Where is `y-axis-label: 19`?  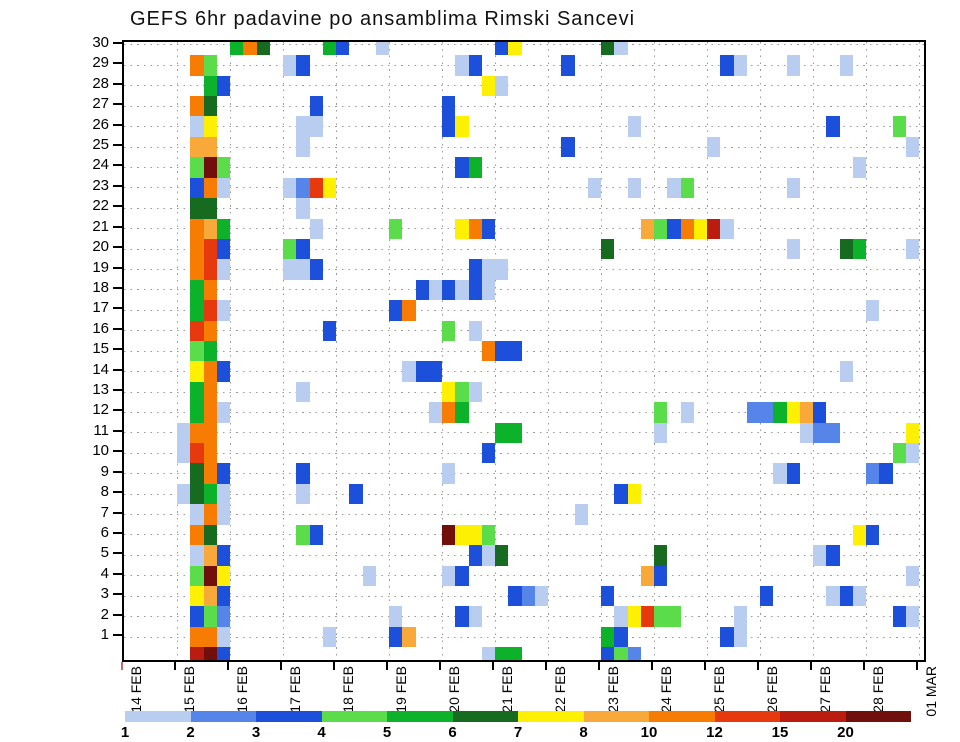
y-axis-label: 19 is located at coordinates (100, 267).